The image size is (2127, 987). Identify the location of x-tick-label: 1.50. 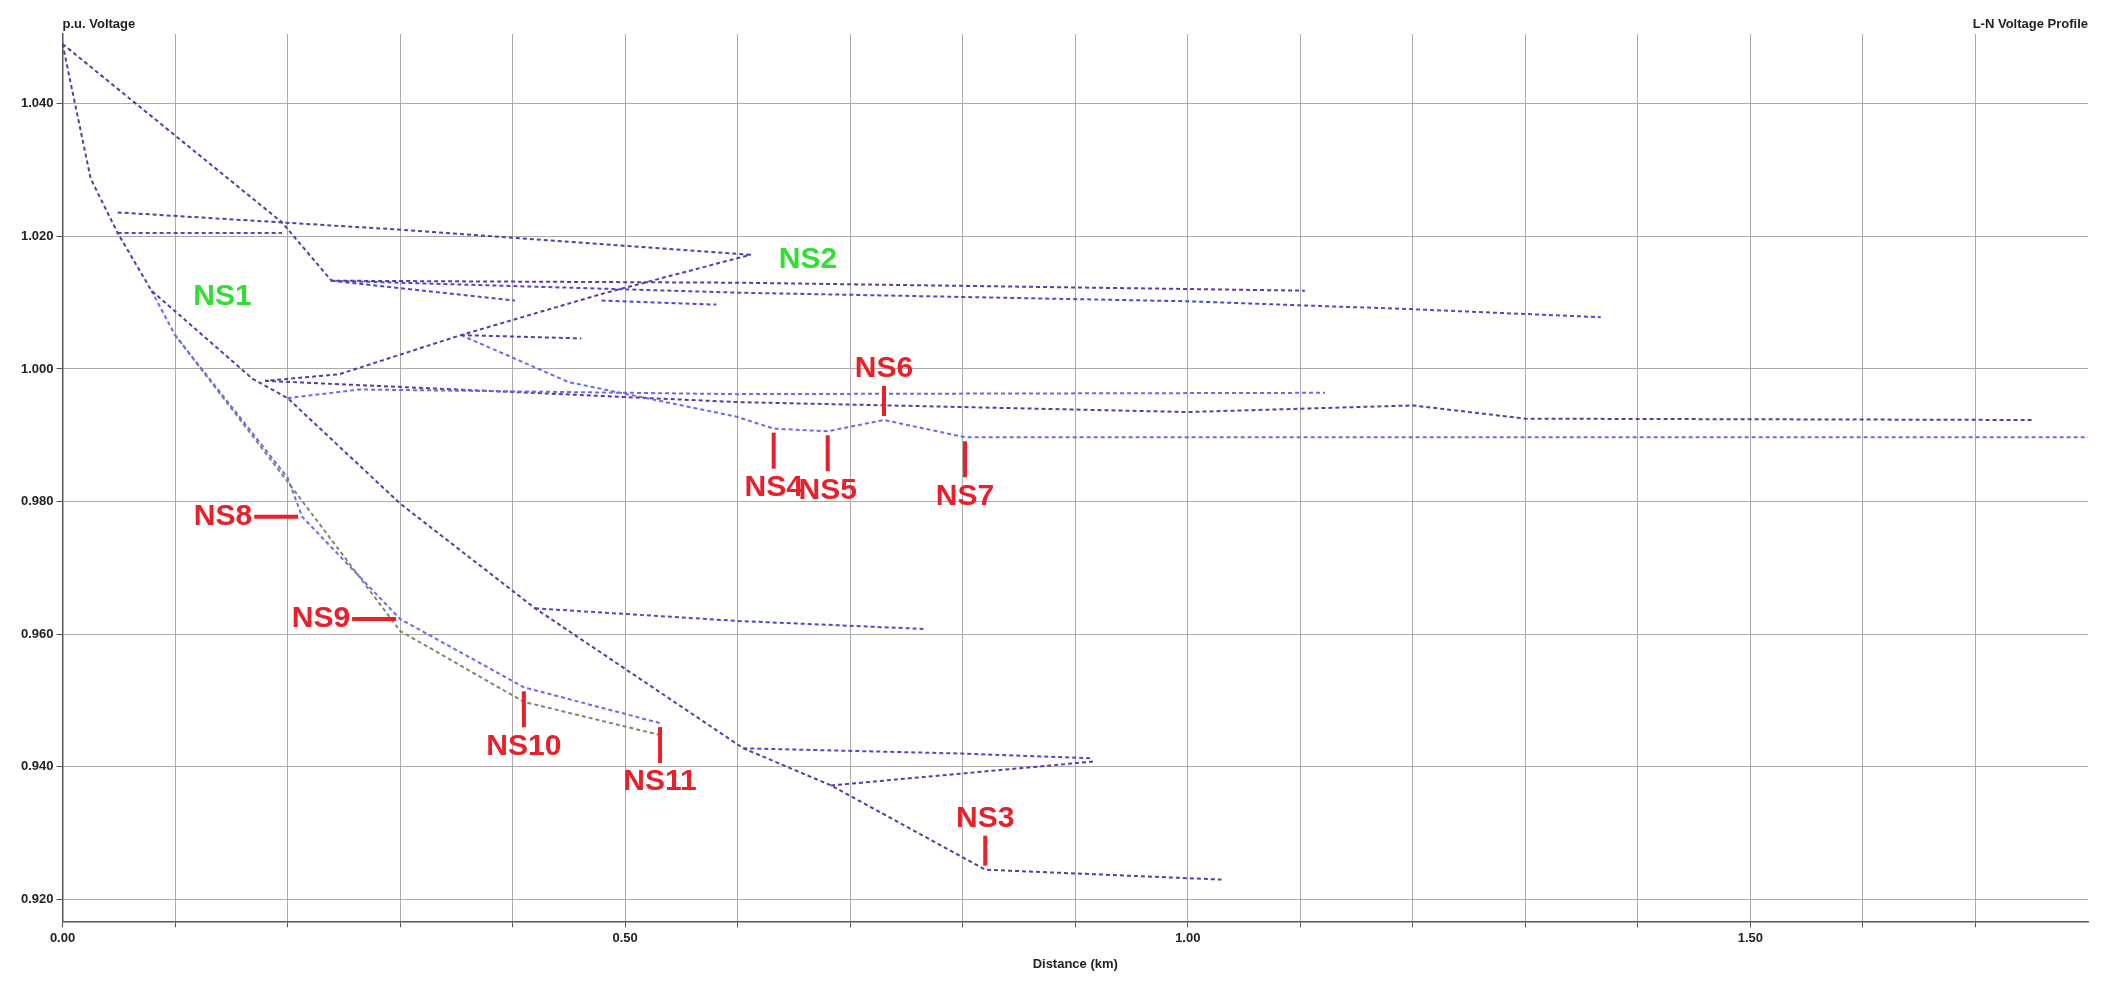
(1750, 937).